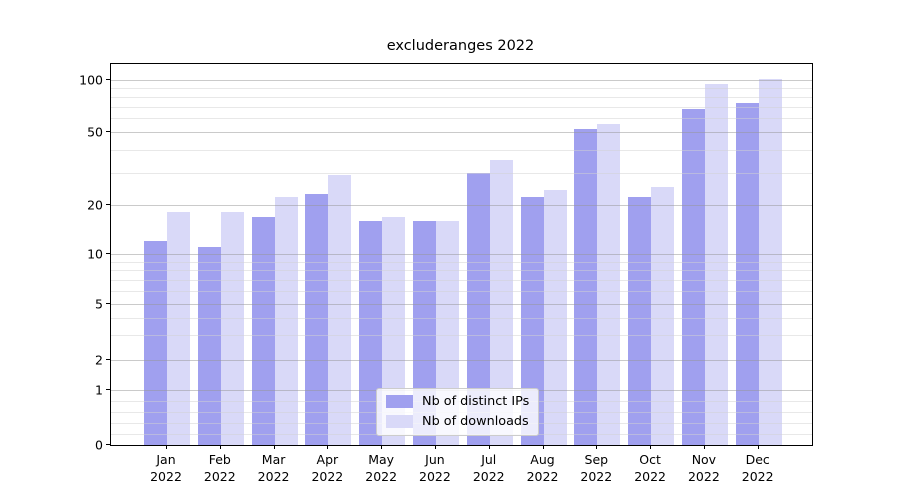 The width and height of the screenshot is (900, 500). Describe the element at coordinates (263, 330) in the screenshot. I see `bar-mar-distinct-ips` at that location.